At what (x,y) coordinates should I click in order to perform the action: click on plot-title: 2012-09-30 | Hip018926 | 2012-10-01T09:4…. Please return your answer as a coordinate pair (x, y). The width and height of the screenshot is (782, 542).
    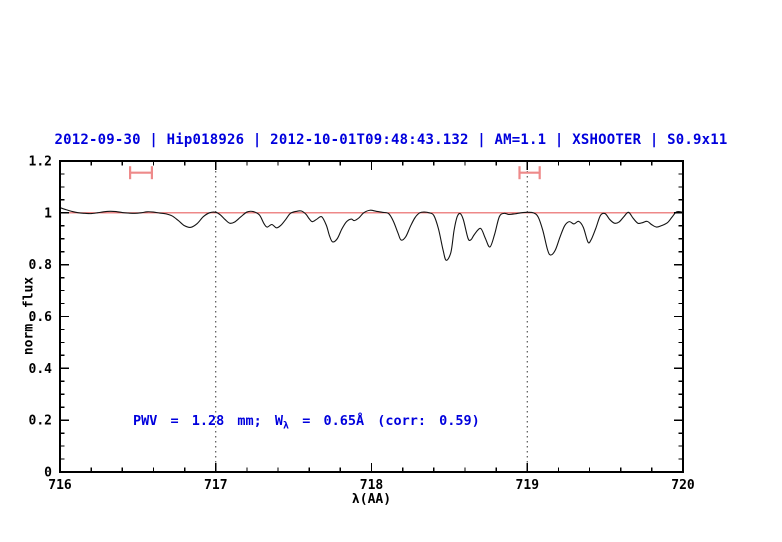
    Looking at the image, I should click on (391, 140).